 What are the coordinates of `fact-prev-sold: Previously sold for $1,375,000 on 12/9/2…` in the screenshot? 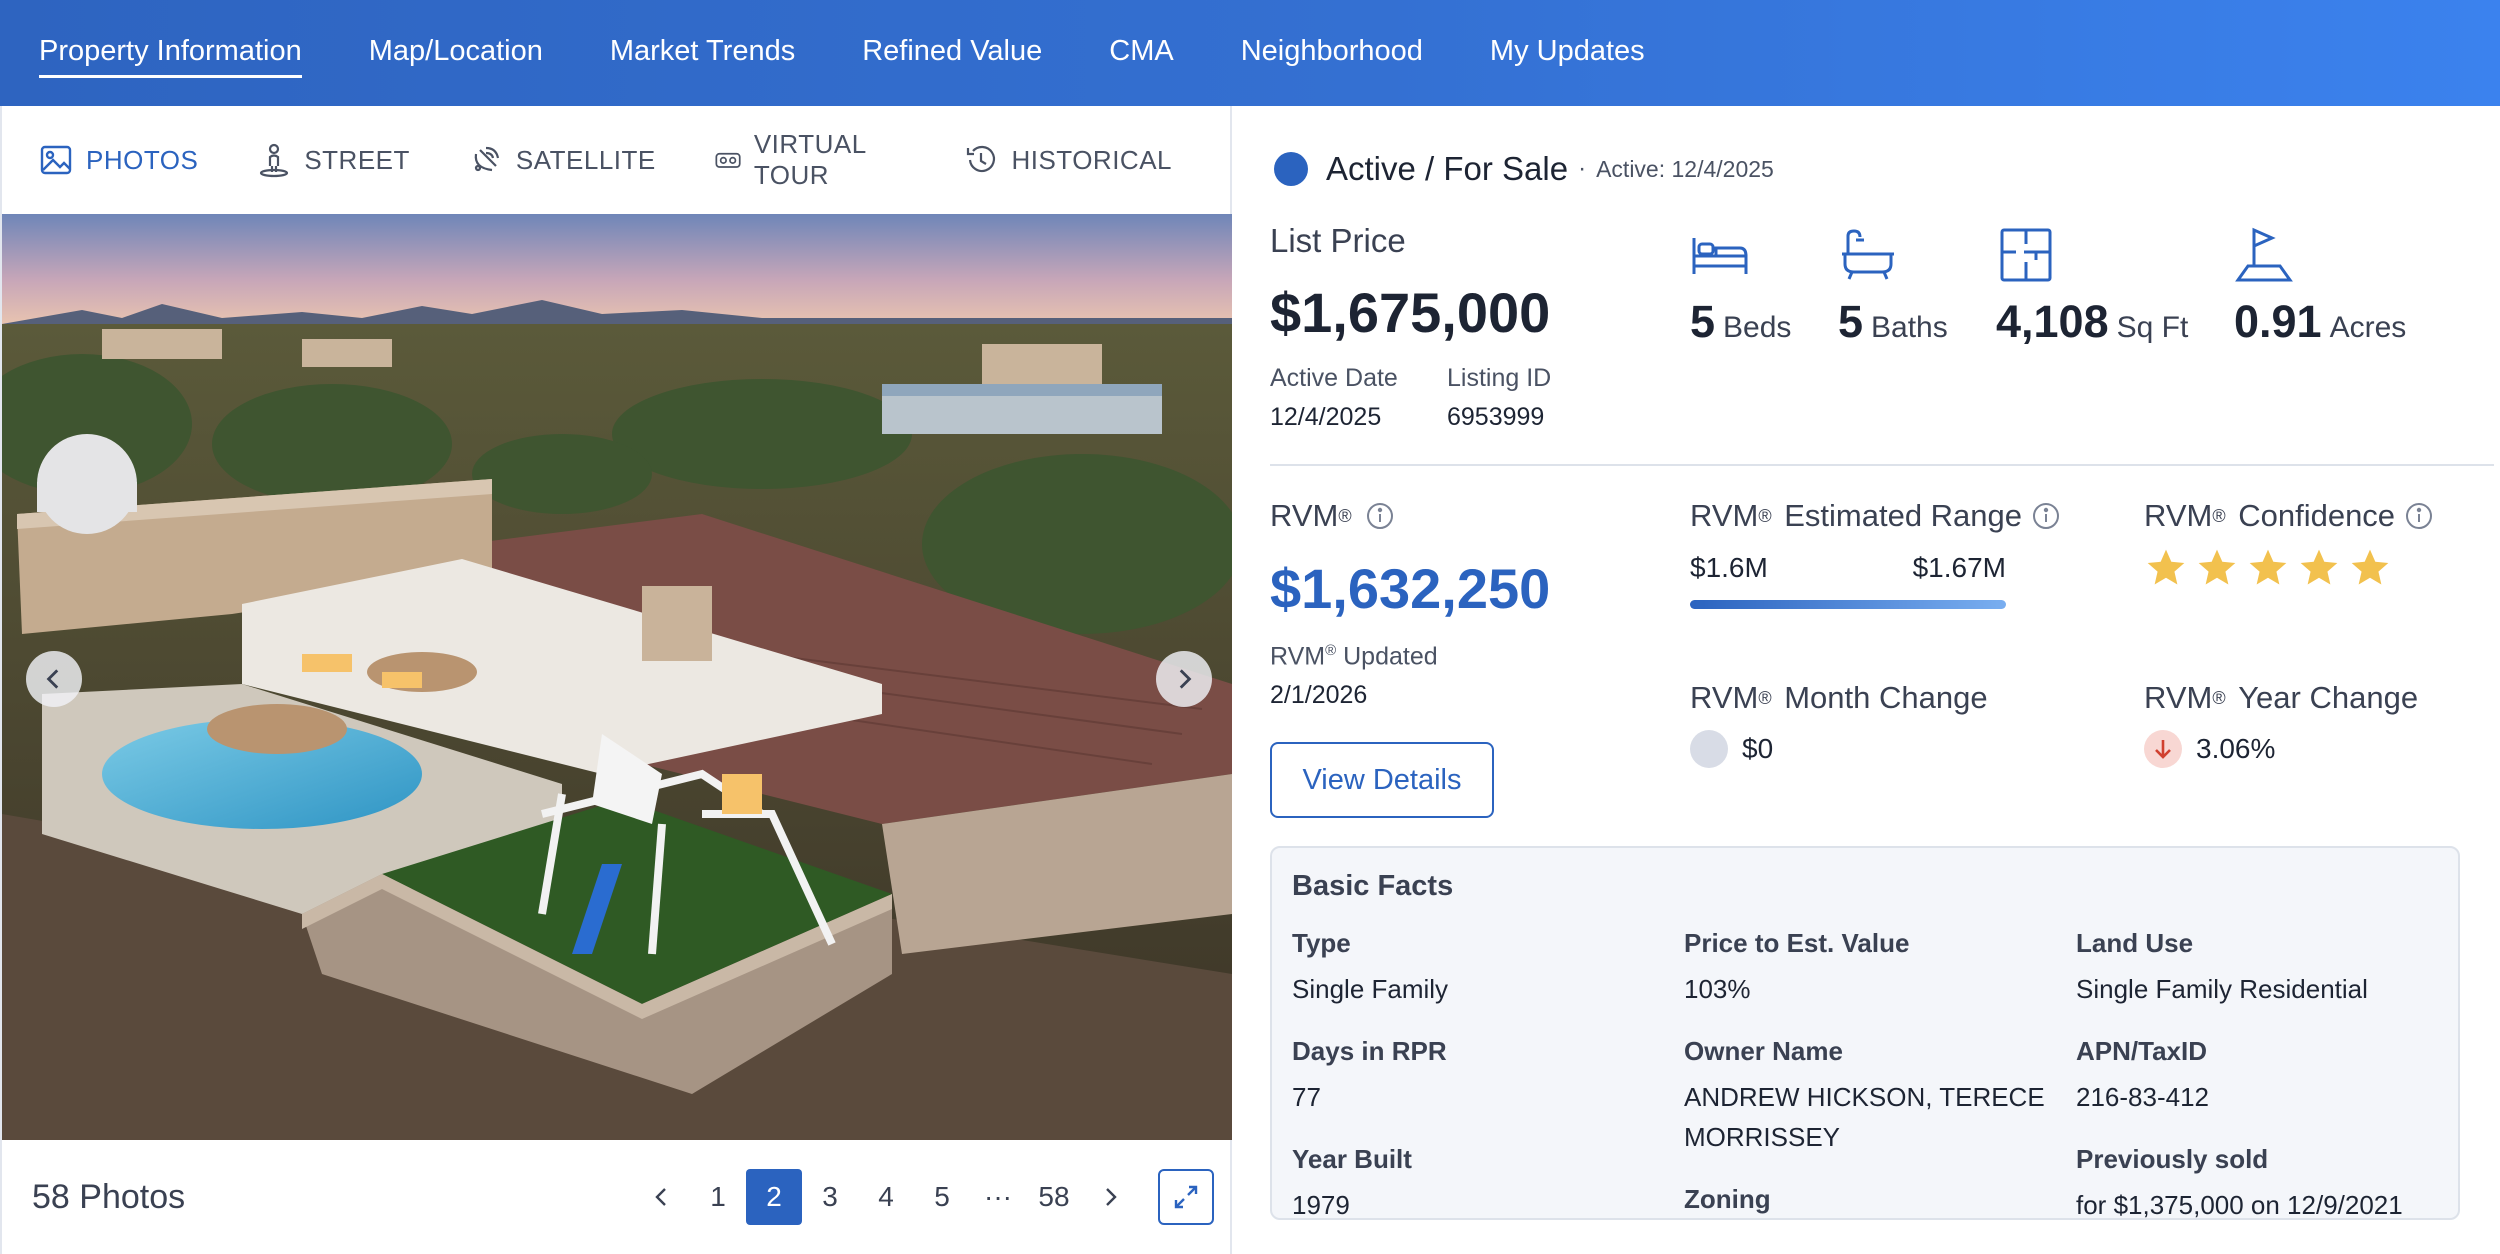 It's located at (2266, 1182).